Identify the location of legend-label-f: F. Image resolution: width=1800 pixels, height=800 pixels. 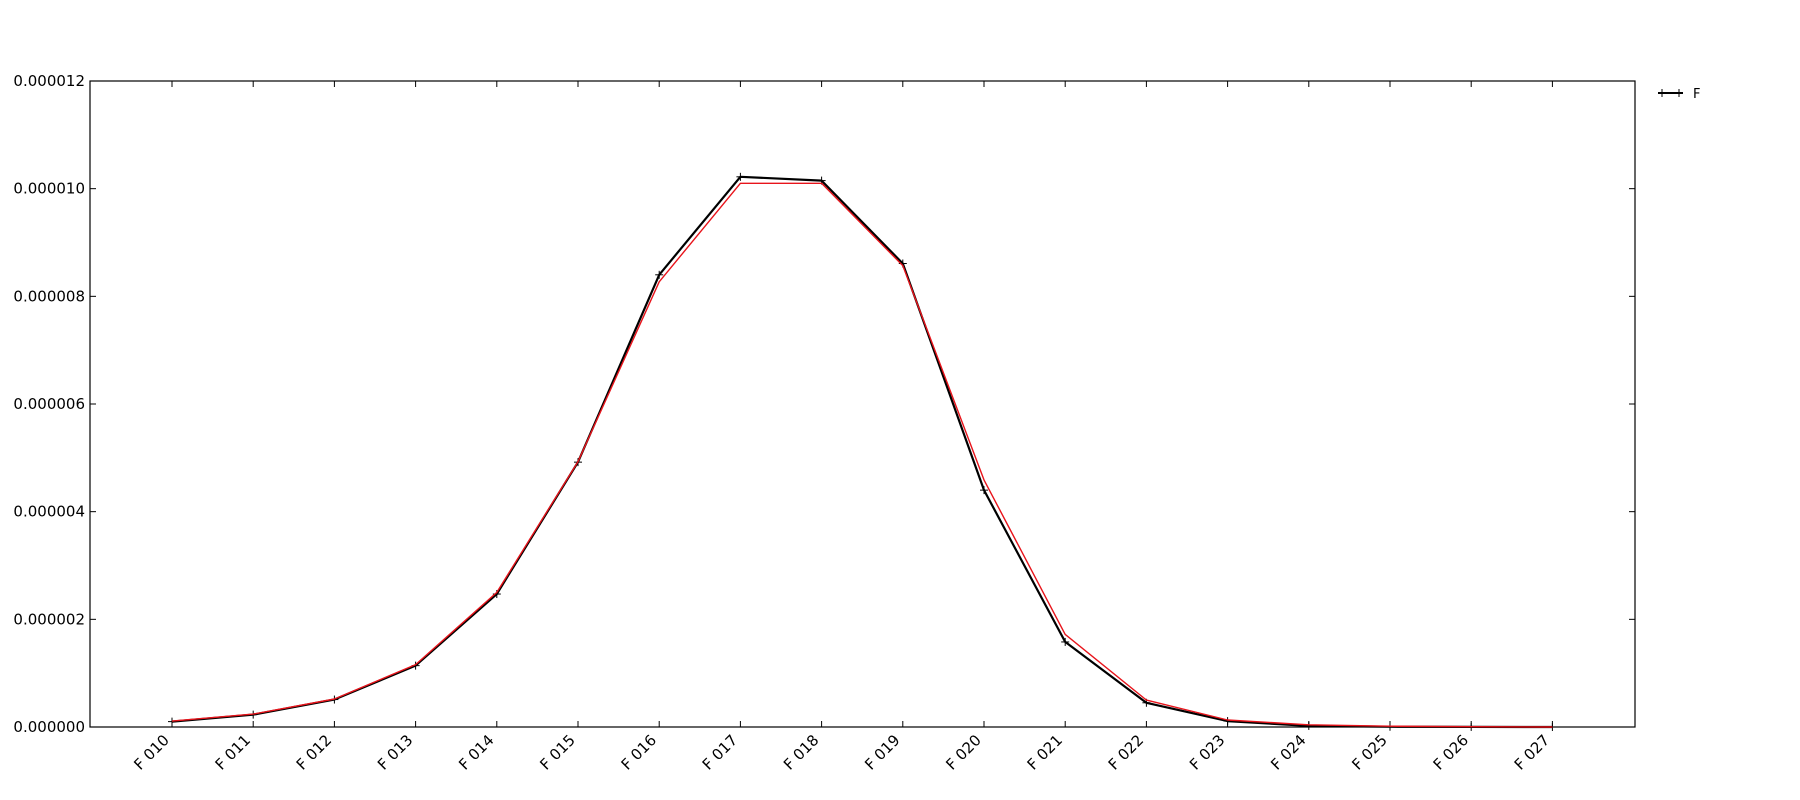
(1696, 94).